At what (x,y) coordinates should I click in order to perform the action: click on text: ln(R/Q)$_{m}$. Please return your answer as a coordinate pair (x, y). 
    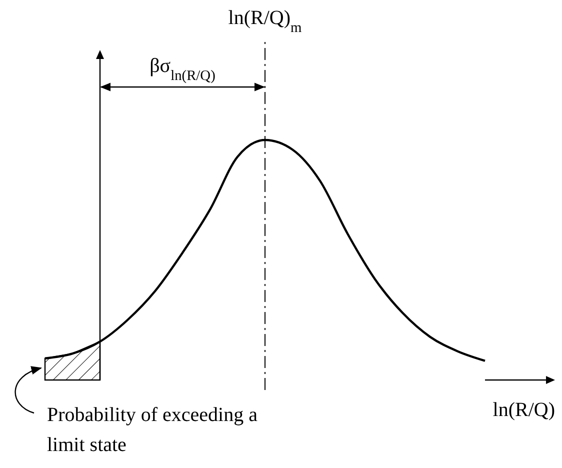
    Looking at the image, I should click on (265, 21).